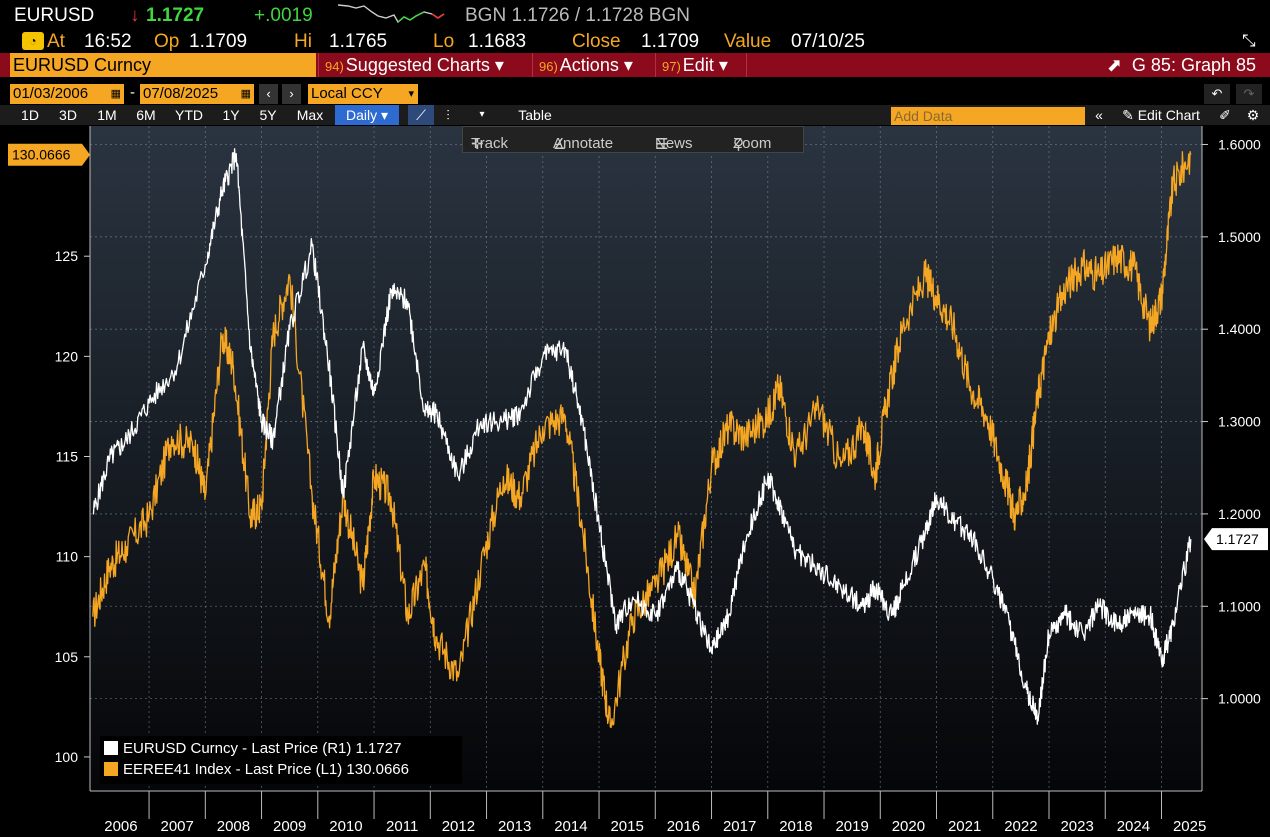 The width and height of the screenshot is (1270, 837). I want to click on legend-label: EEREE41 Index - Last Price (L1) 130.0666, so click(266, 769).